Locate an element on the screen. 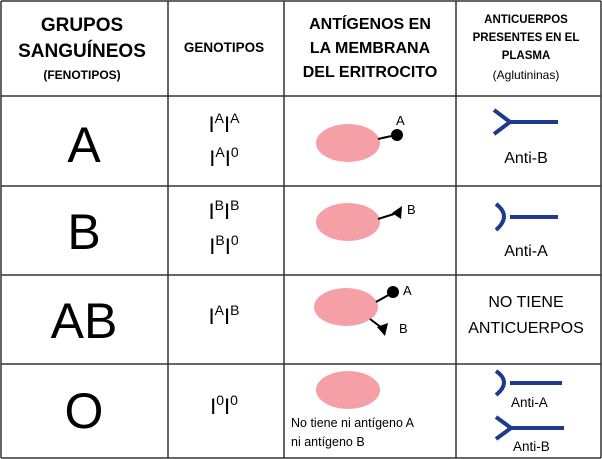 The image size is (602, 459). header-col1-line2: SANGUÍNEOS is located at coordinates (82, 51).